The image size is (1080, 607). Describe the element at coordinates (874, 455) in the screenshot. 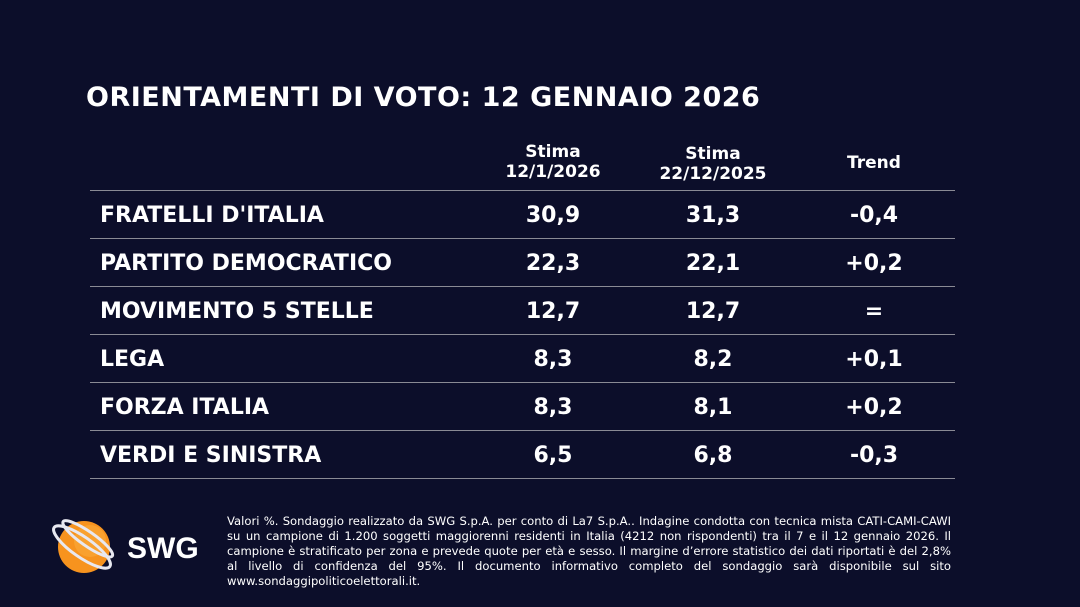

I see `trend-value: -0,3` at that location.